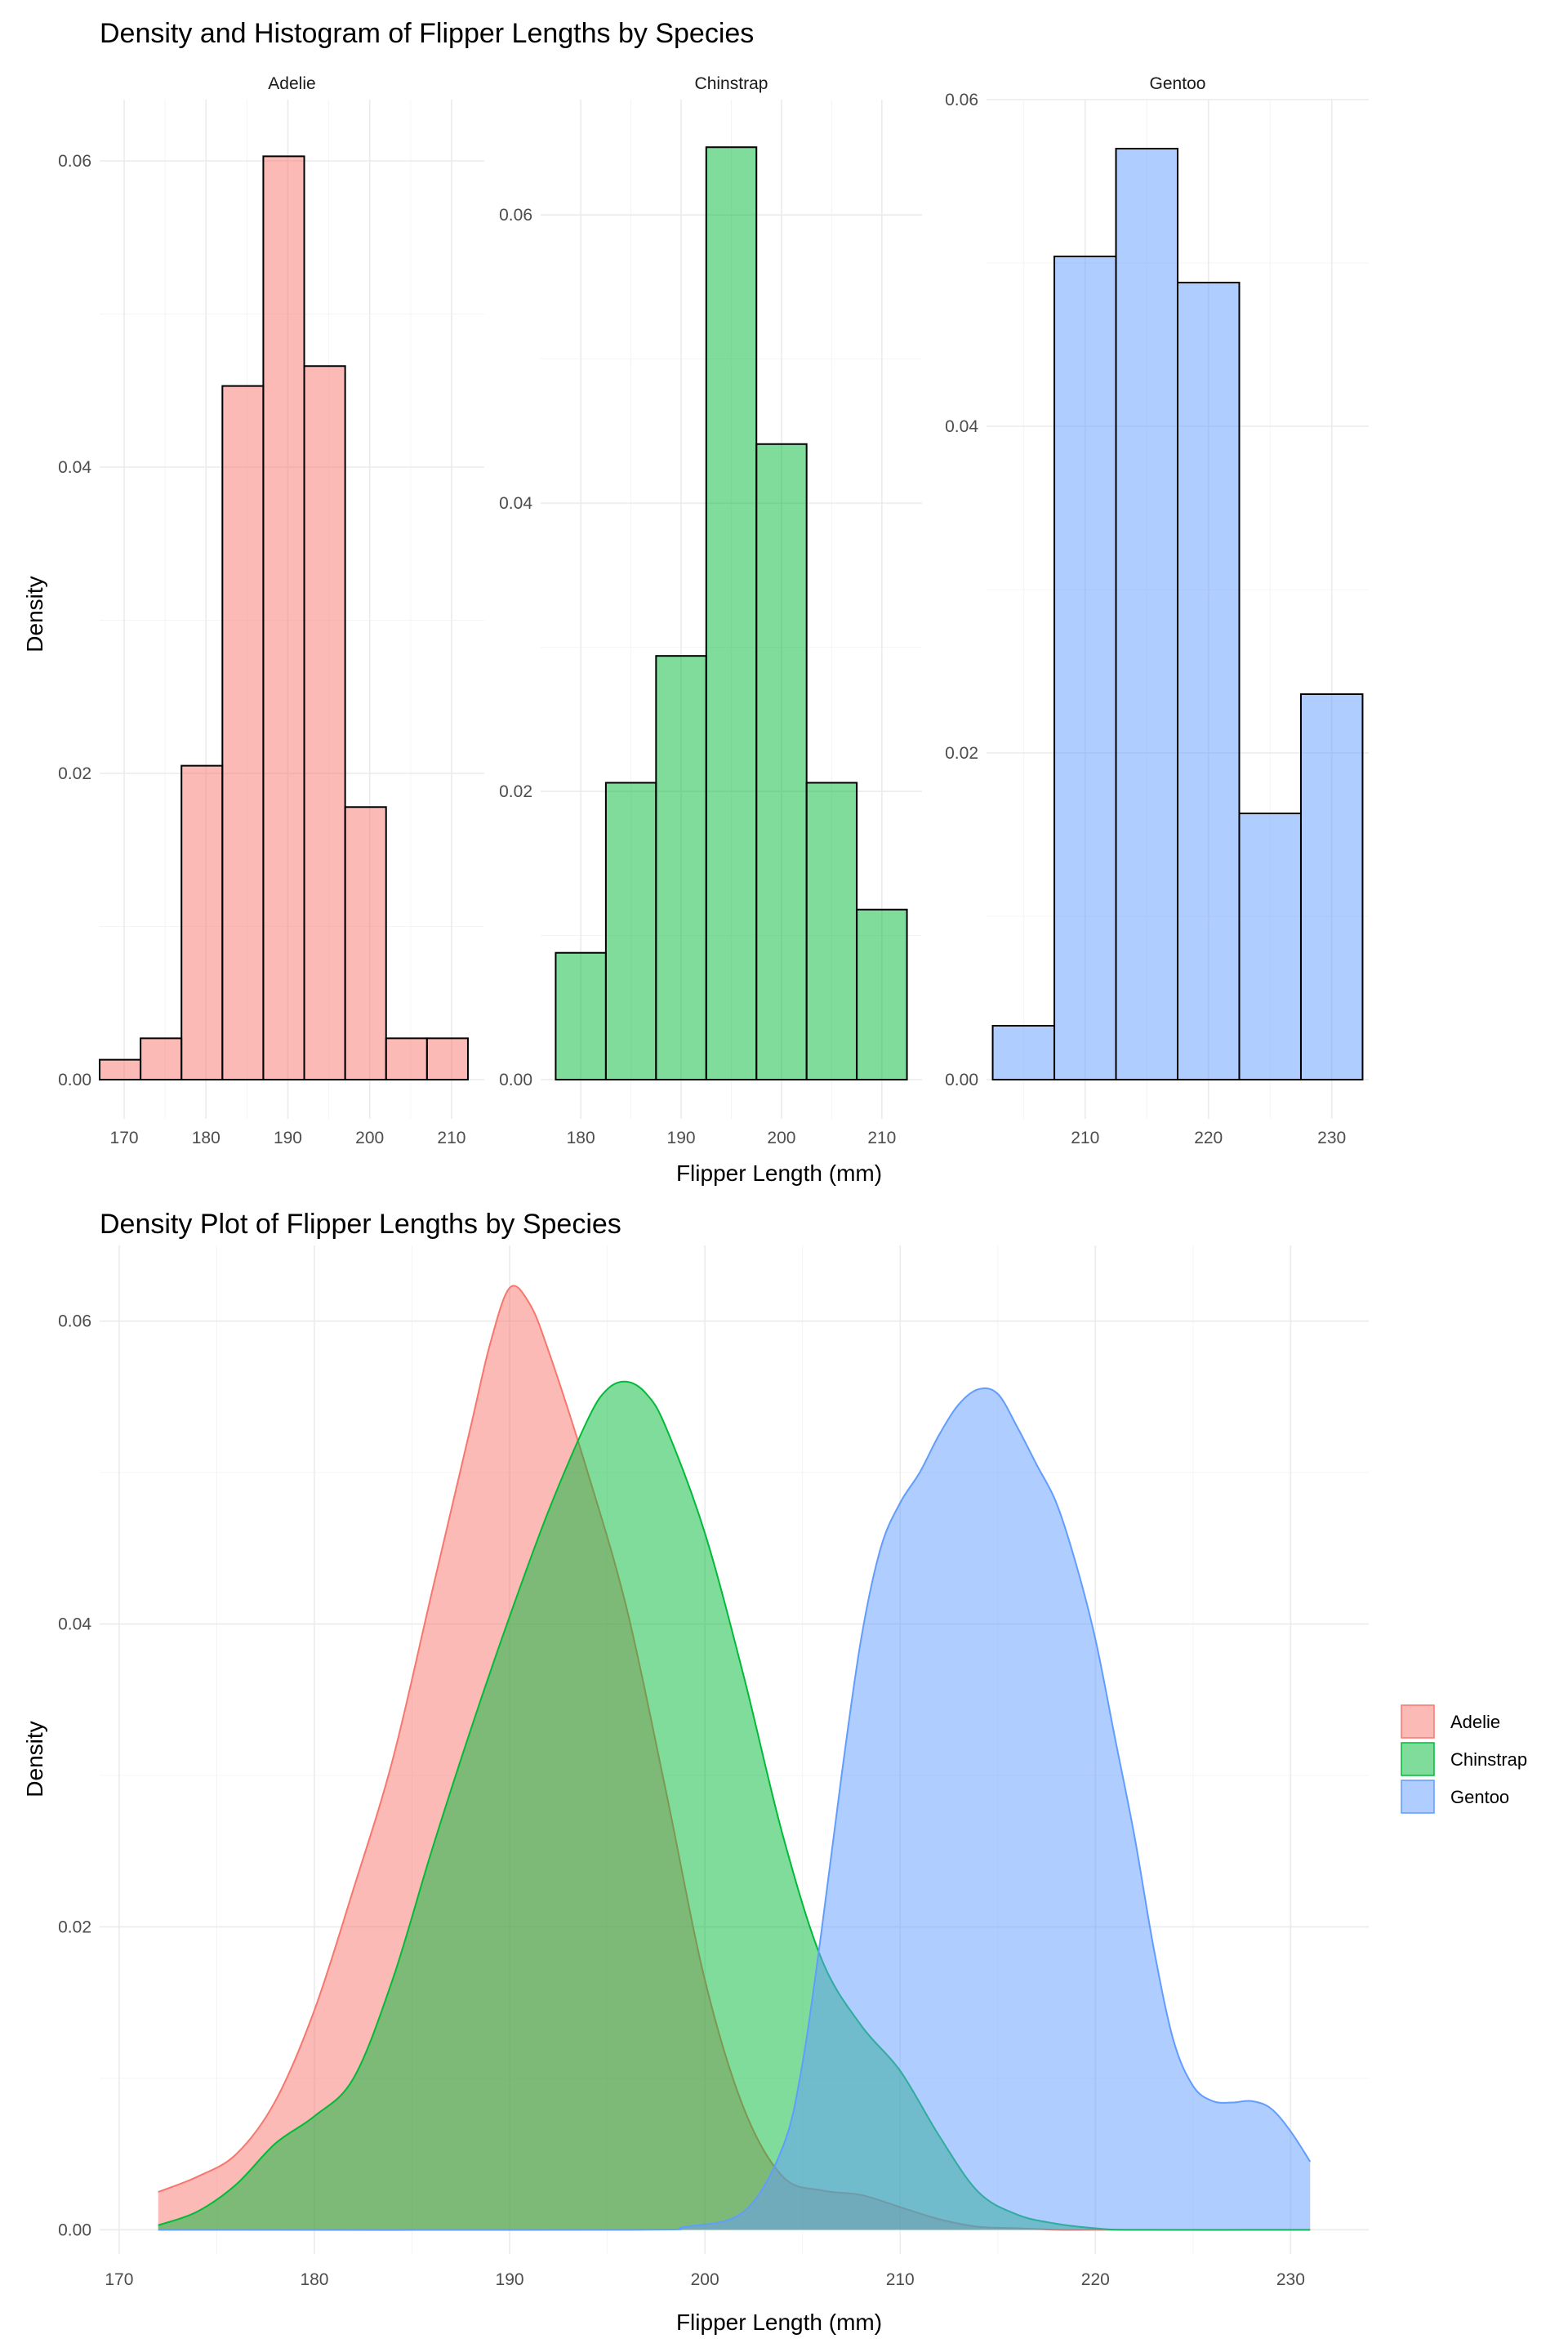 The height and width of the screenshot is (2352, 1568). I want to click on facet-strip-gentoo: Gentoo, so click(1178, 83).